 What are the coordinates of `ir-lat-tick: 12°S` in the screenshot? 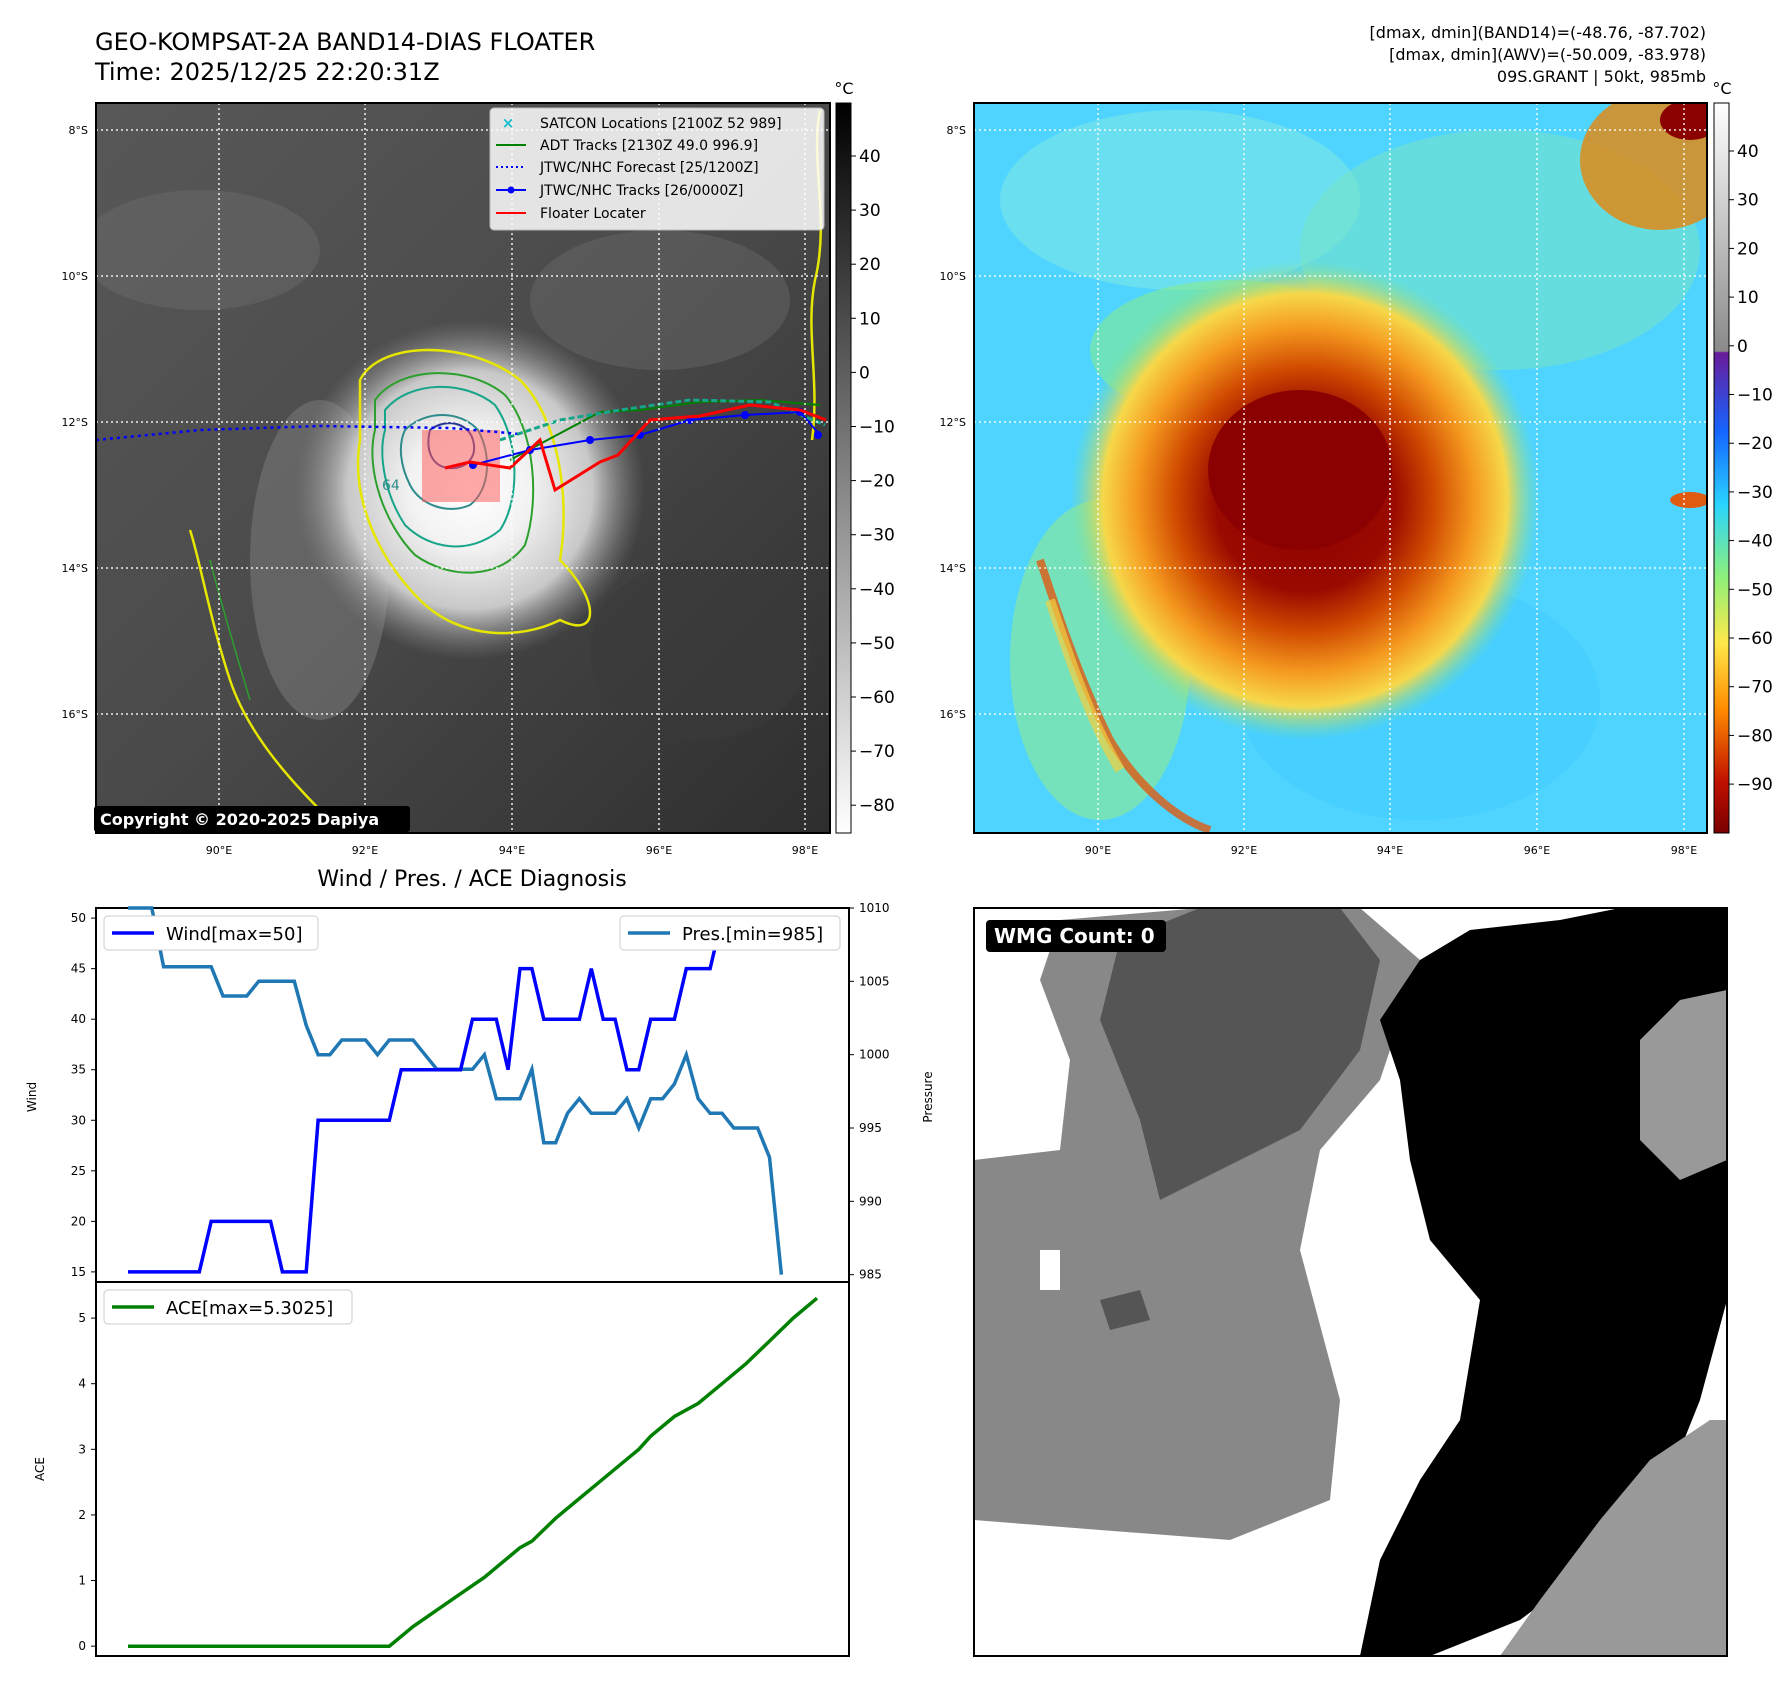 It's located at (75, 422).